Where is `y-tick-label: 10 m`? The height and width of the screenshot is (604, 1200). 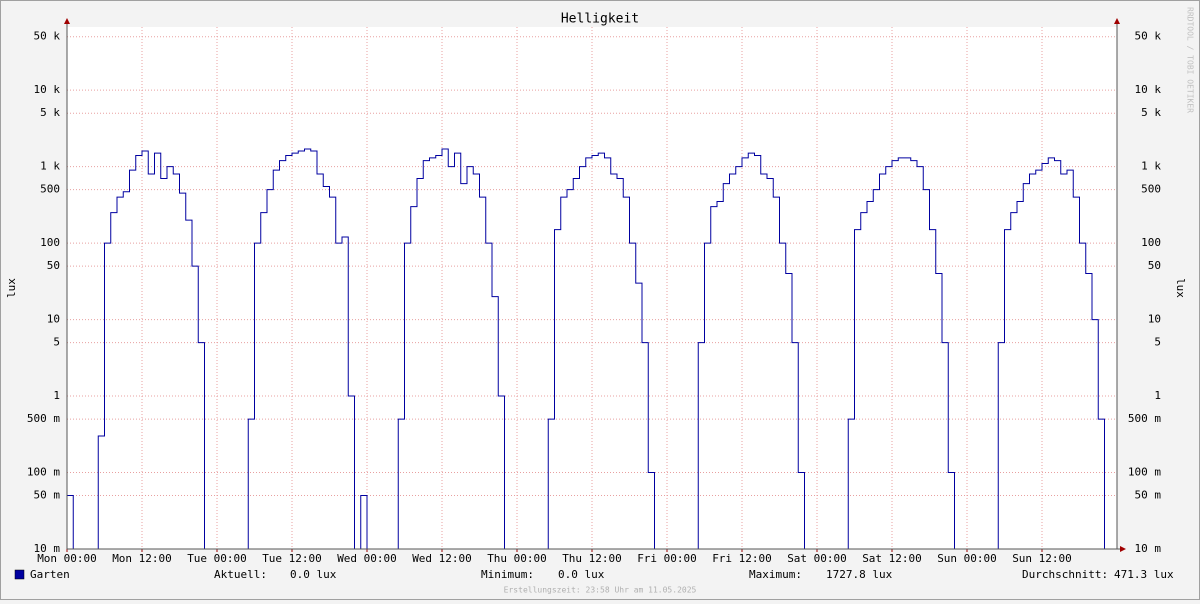 y-tick-label: 10 m is located at coordinates (47, 548).